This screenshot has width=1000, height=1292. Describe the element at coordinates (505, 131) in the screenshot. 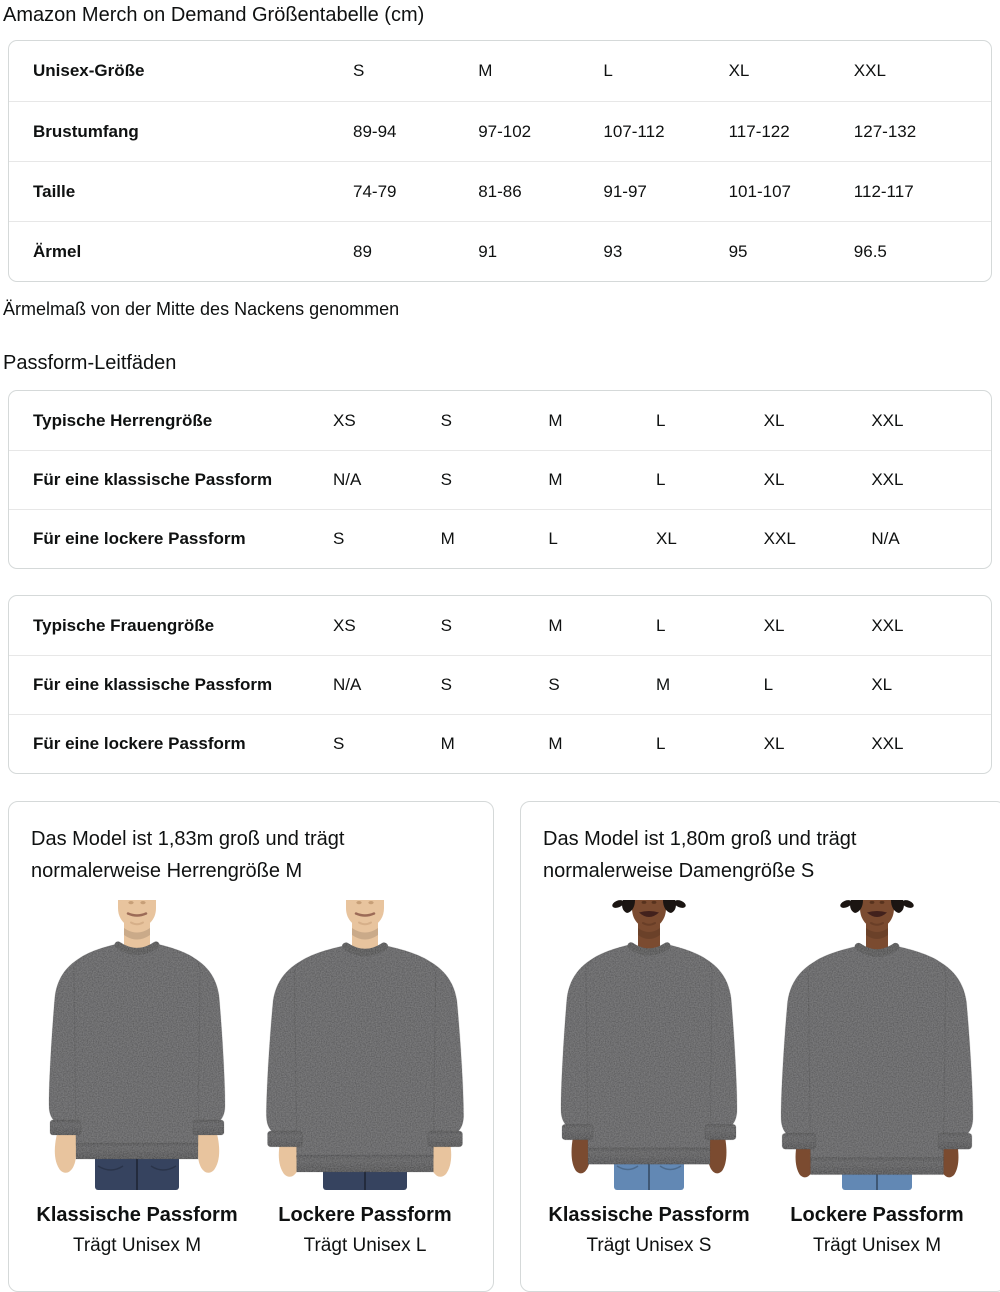

I see `table-cell: 97-102` at that location.